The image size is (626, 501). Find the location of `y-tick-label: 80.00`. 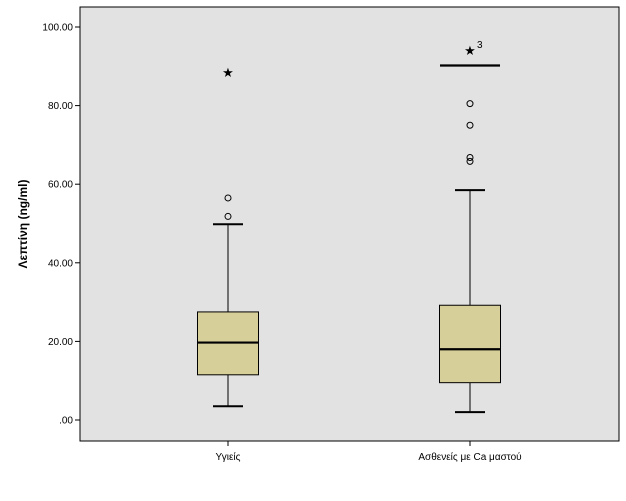

y-tick-label: 80.00 is located at coordinates (60, 106).